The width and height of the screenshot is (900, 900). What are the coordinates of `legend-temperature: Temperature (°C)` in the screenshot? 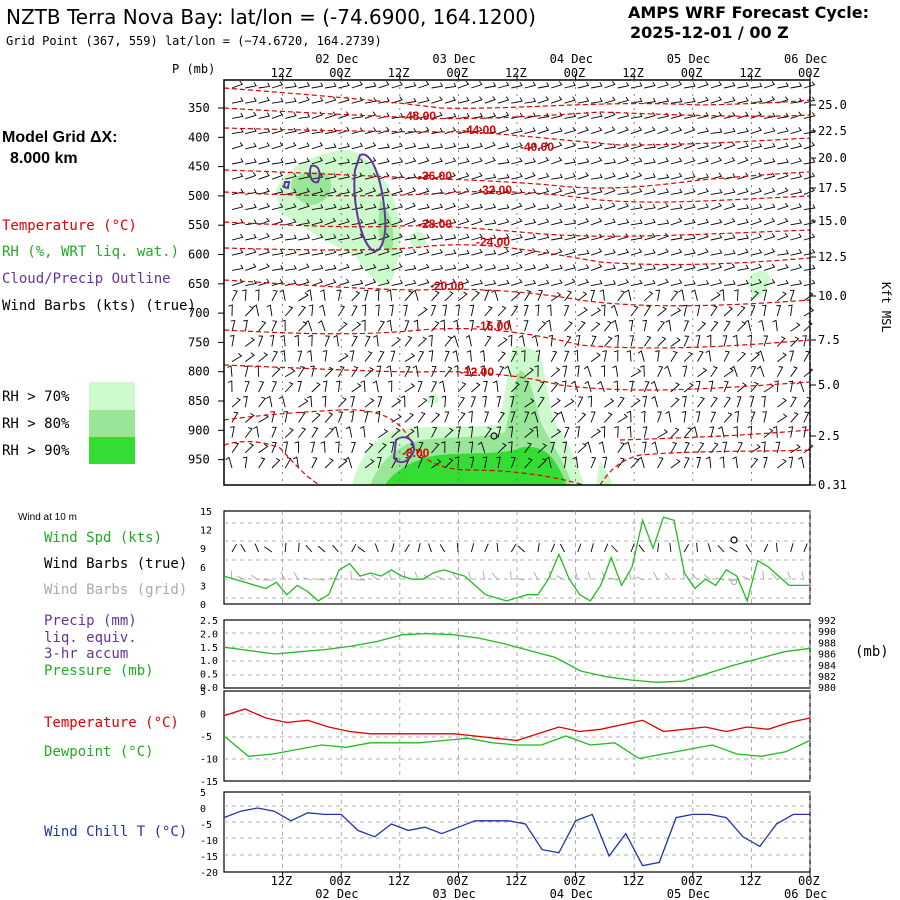 It's located at (69, 226).